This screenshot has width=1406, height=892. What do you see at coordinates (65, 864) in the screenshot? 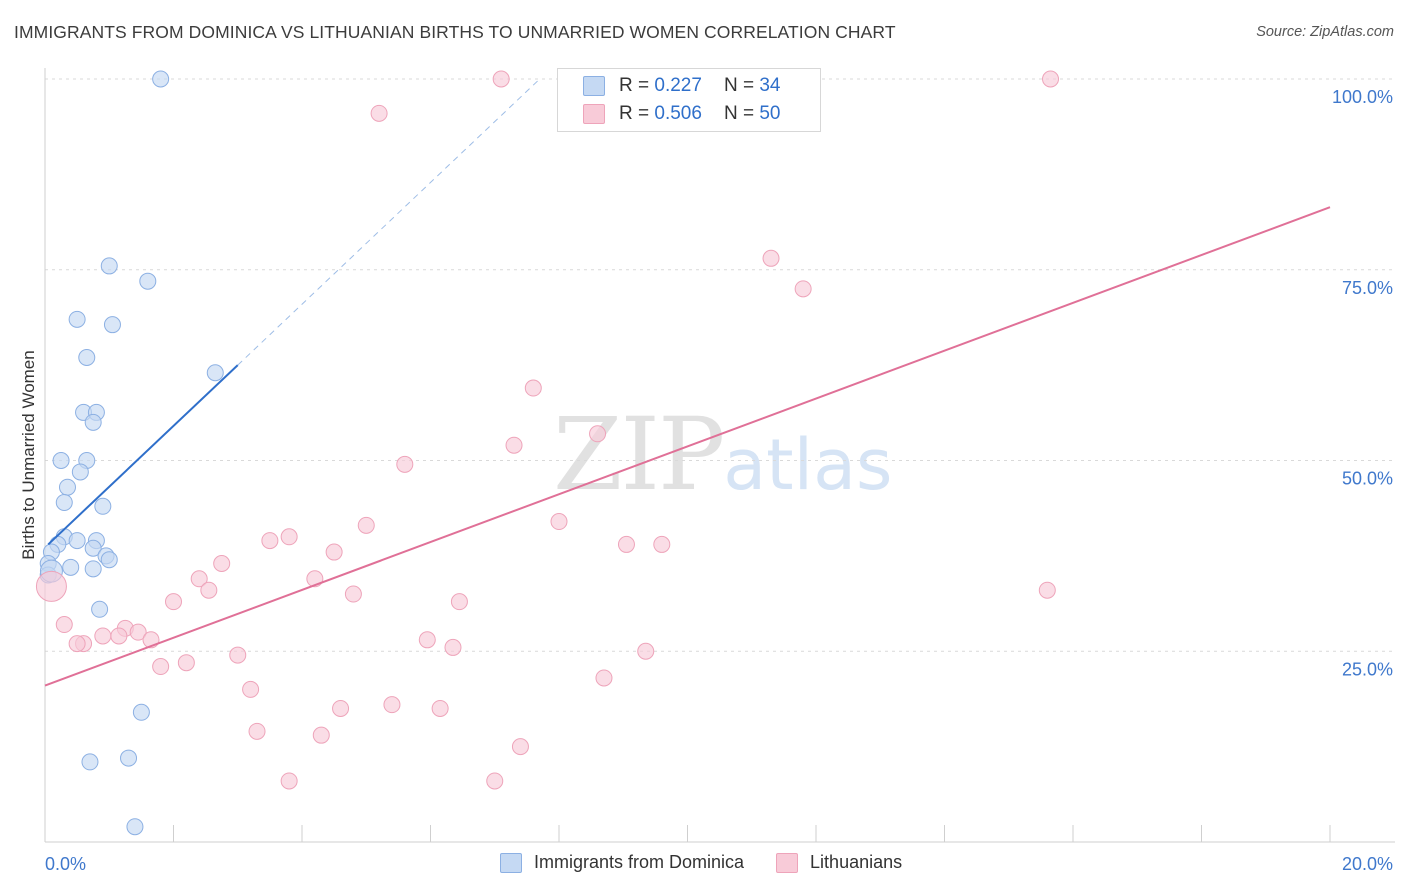
I see `x-tick-label: 0.0%` at bounding box center [65, 864].